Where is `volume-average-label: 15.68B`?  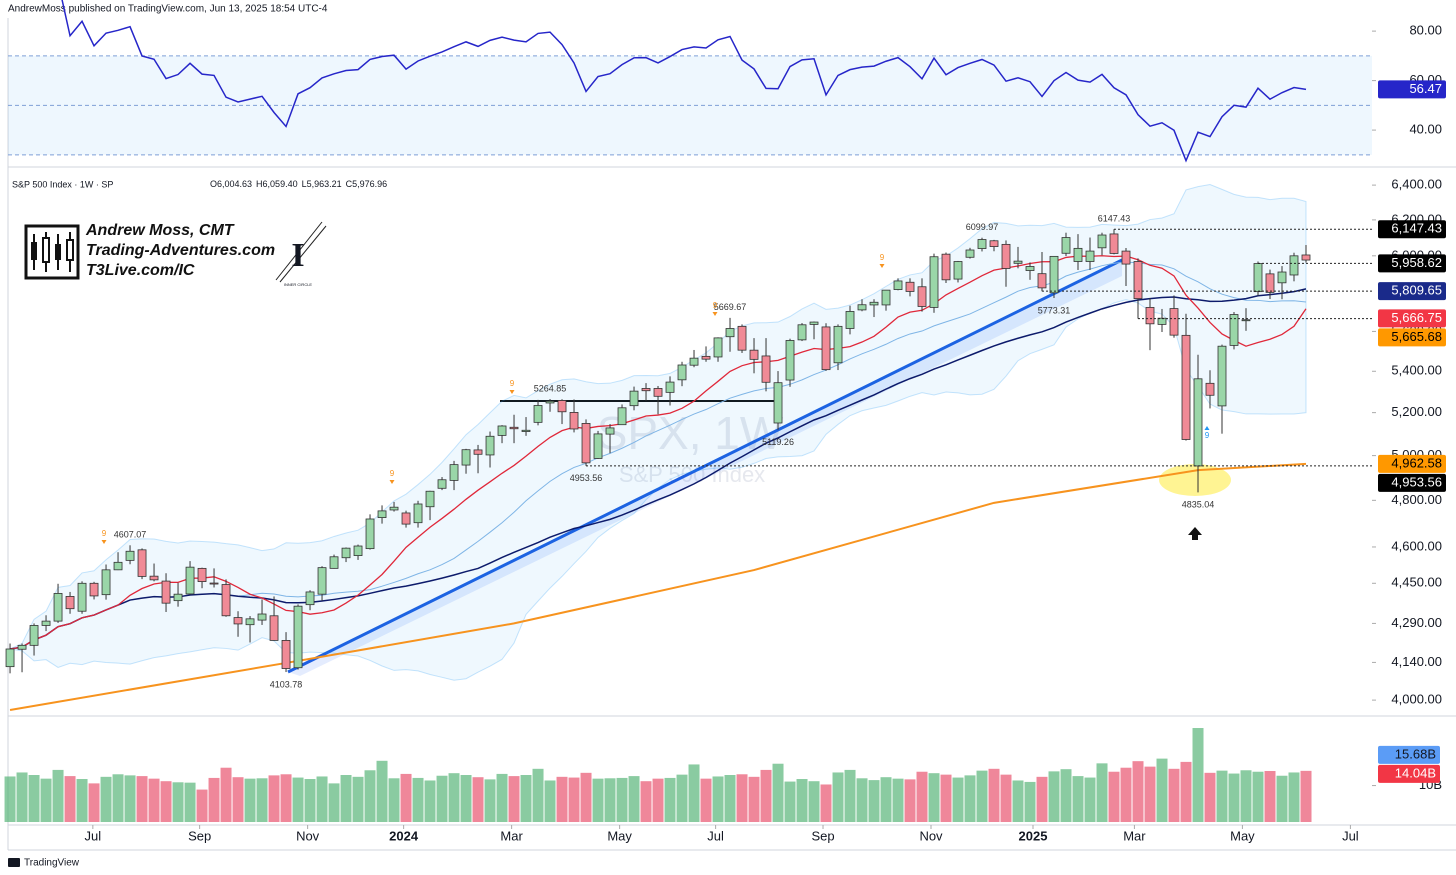
volume-average-label: 15.68B is located at coordinates (1415, 753).